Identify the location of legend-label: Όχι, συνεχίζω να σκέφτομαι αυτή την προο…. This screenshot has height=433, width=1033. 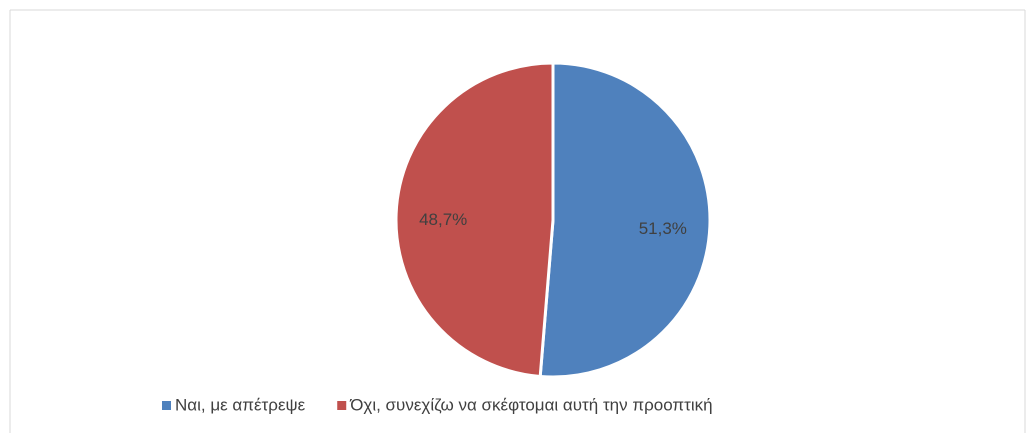
(530, 404).